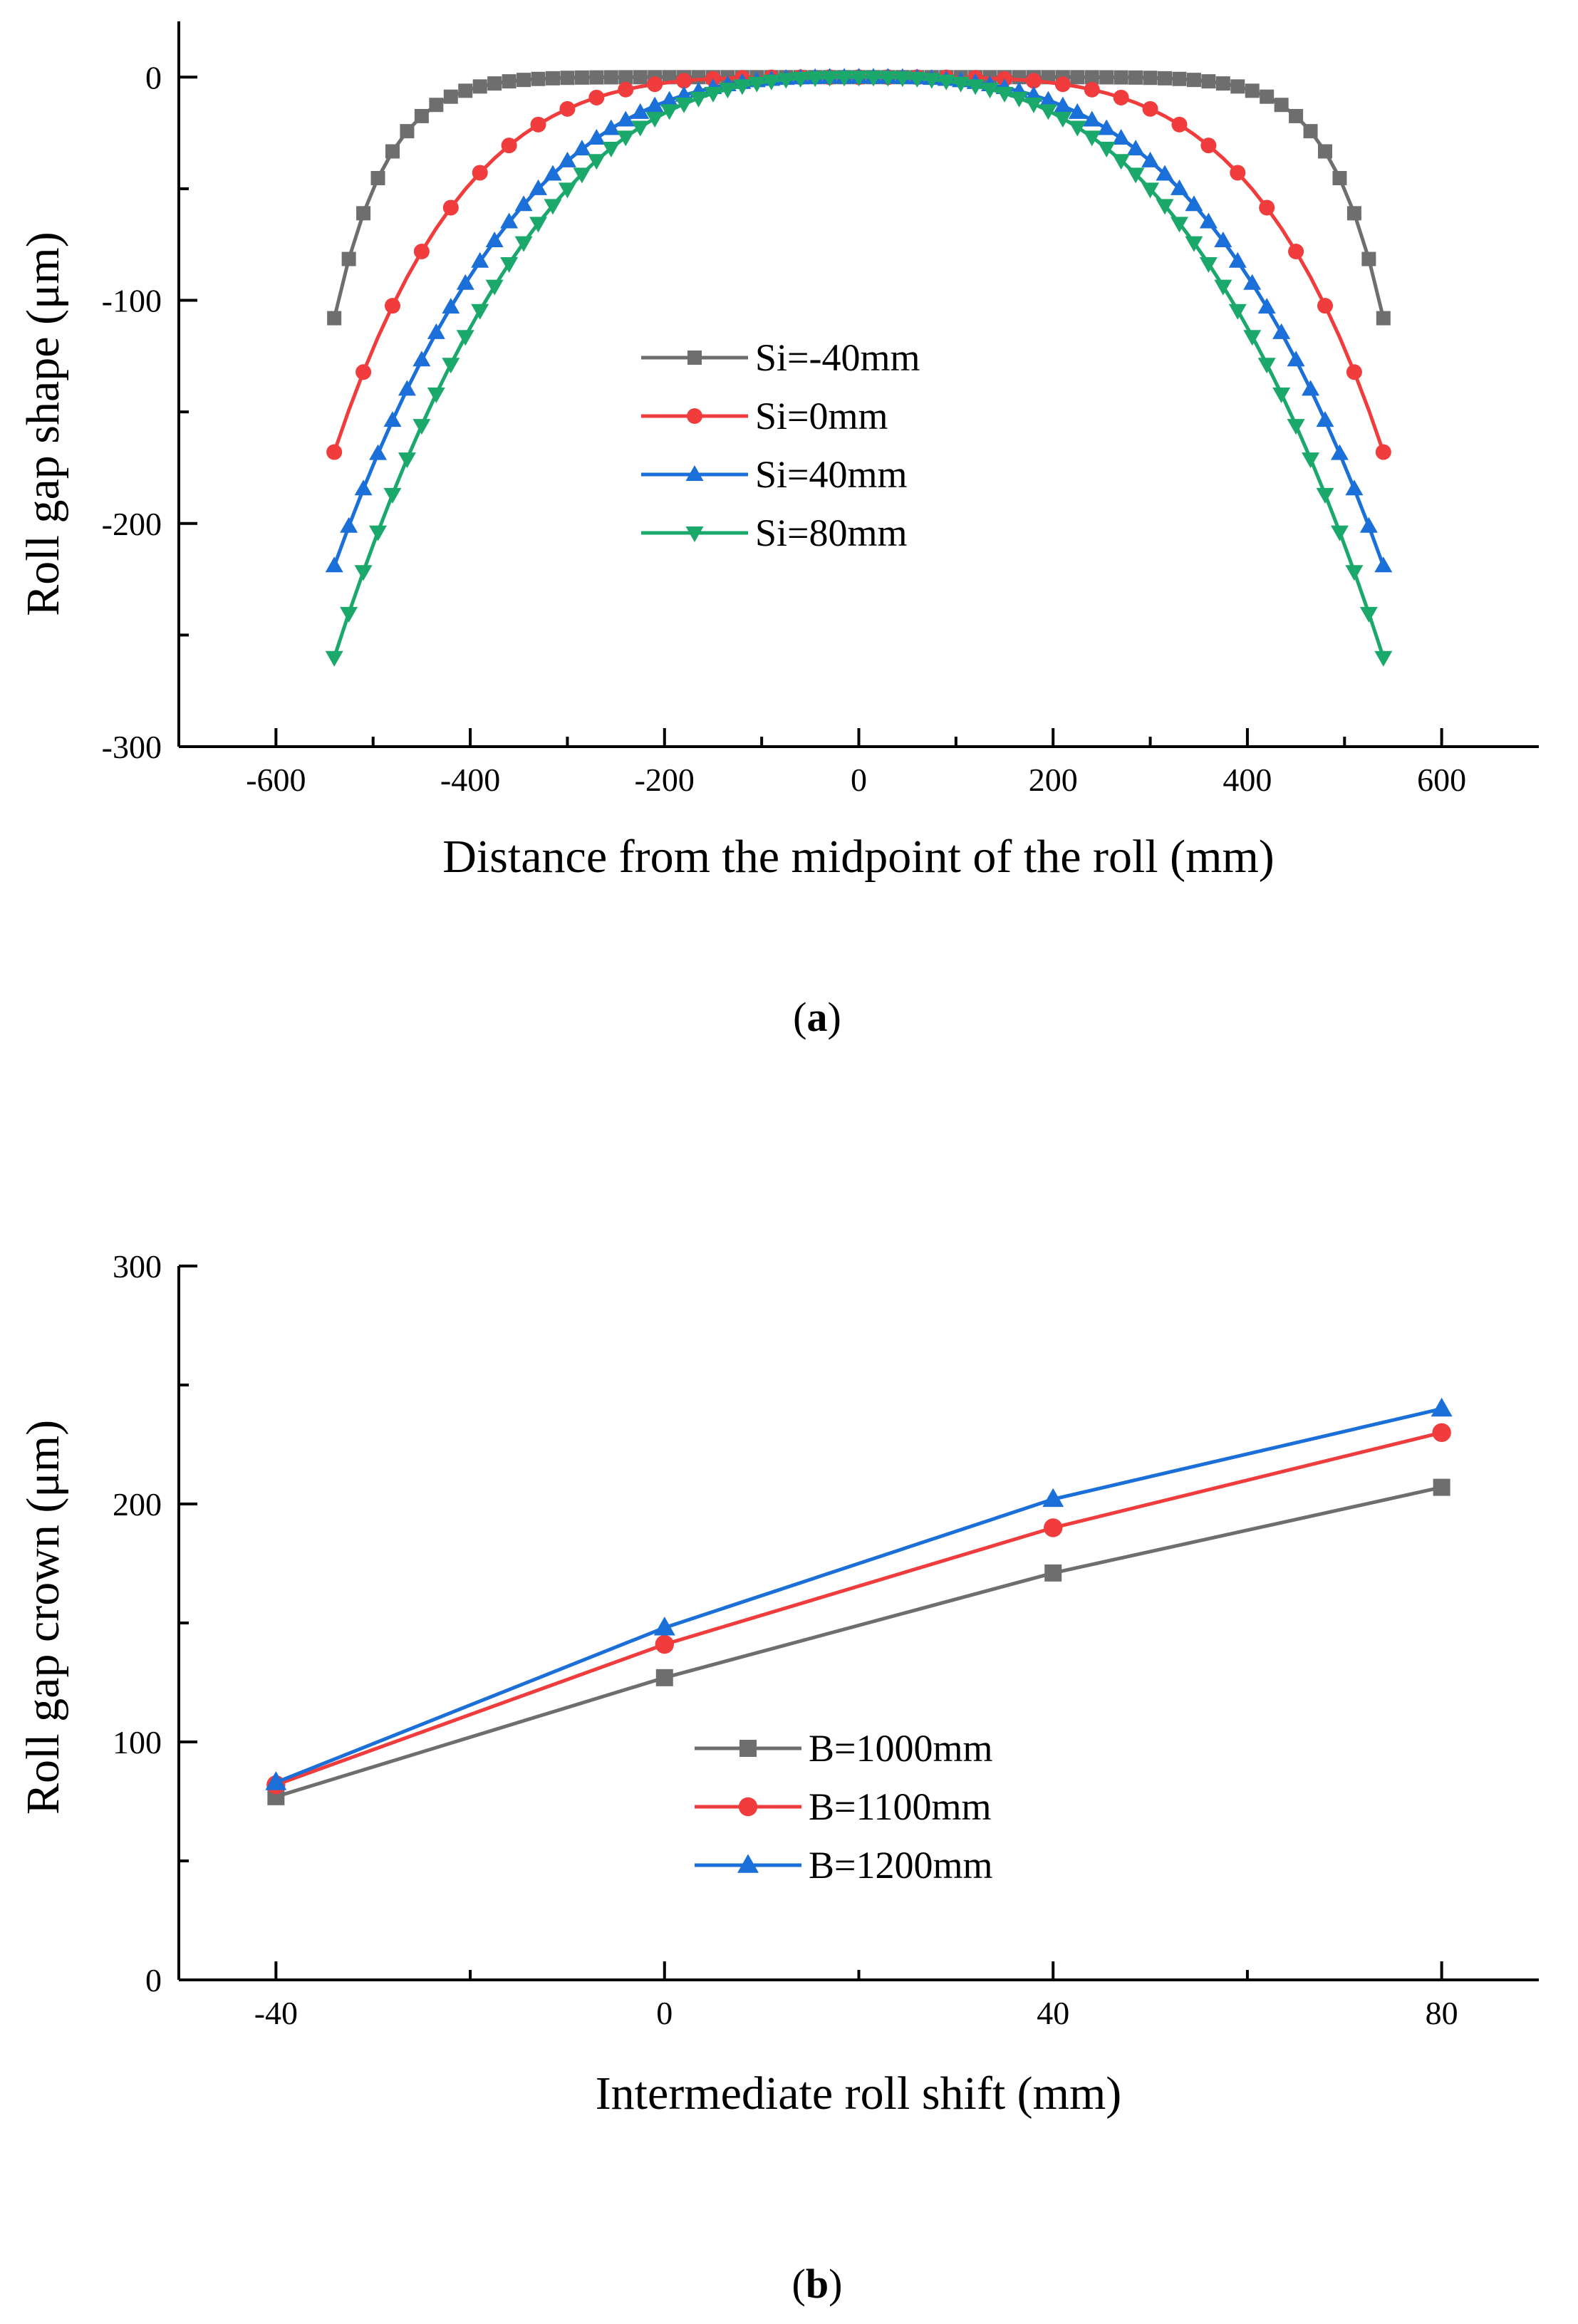  I want to click on chart-b-legend-item-0: B=1000mm, so click(843, 1748).